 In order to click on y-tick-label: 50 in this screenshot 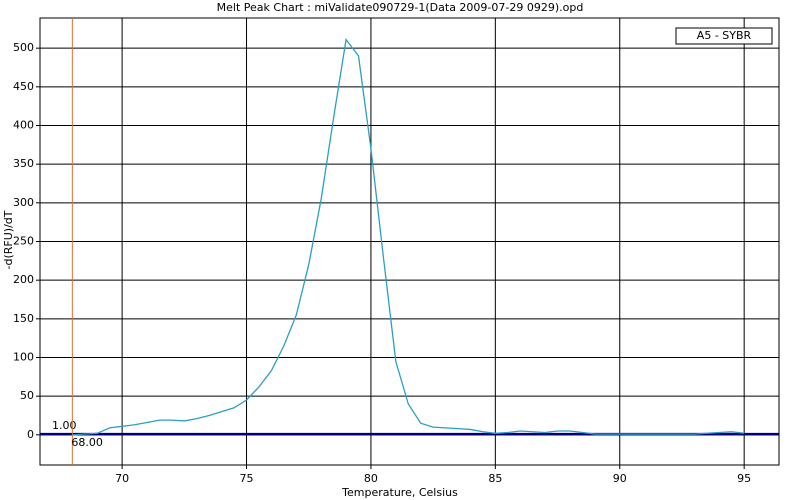, I will do `click(27, 395)`.